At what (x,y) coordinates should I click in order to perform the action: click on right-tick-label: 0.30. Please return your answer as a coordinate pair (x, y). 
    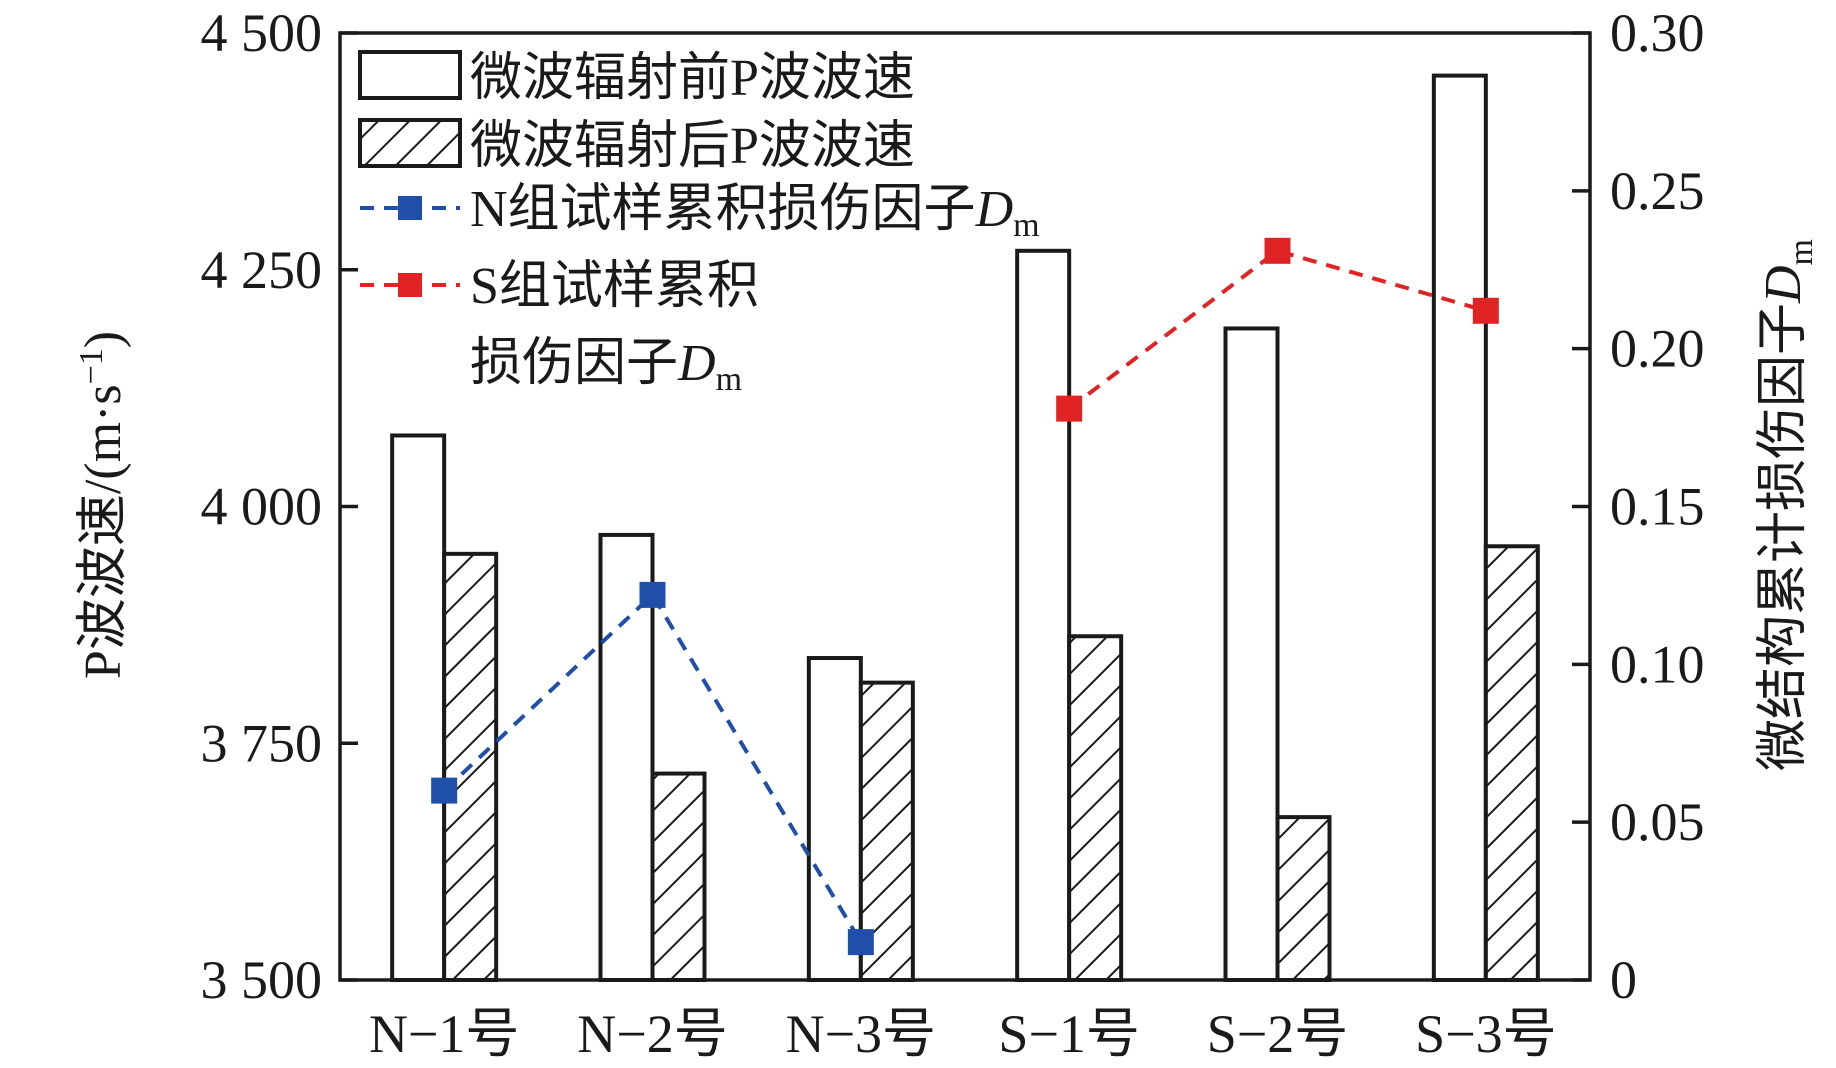
    Looking at the image, I should click on (1657, 33).